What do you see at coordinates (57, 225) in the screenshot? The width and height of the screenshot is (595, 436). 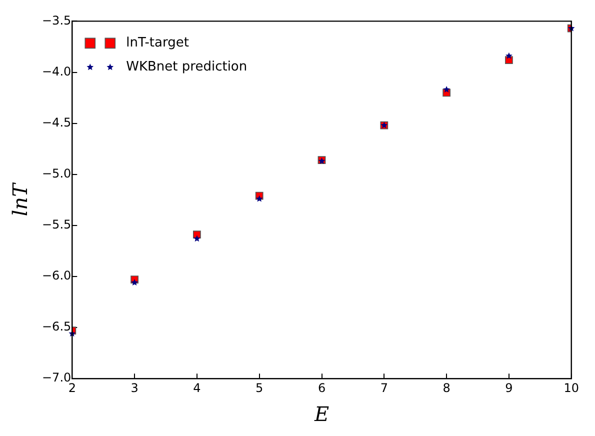 I see `y-tick-label: −5.5` at bounding box center [57, 225].